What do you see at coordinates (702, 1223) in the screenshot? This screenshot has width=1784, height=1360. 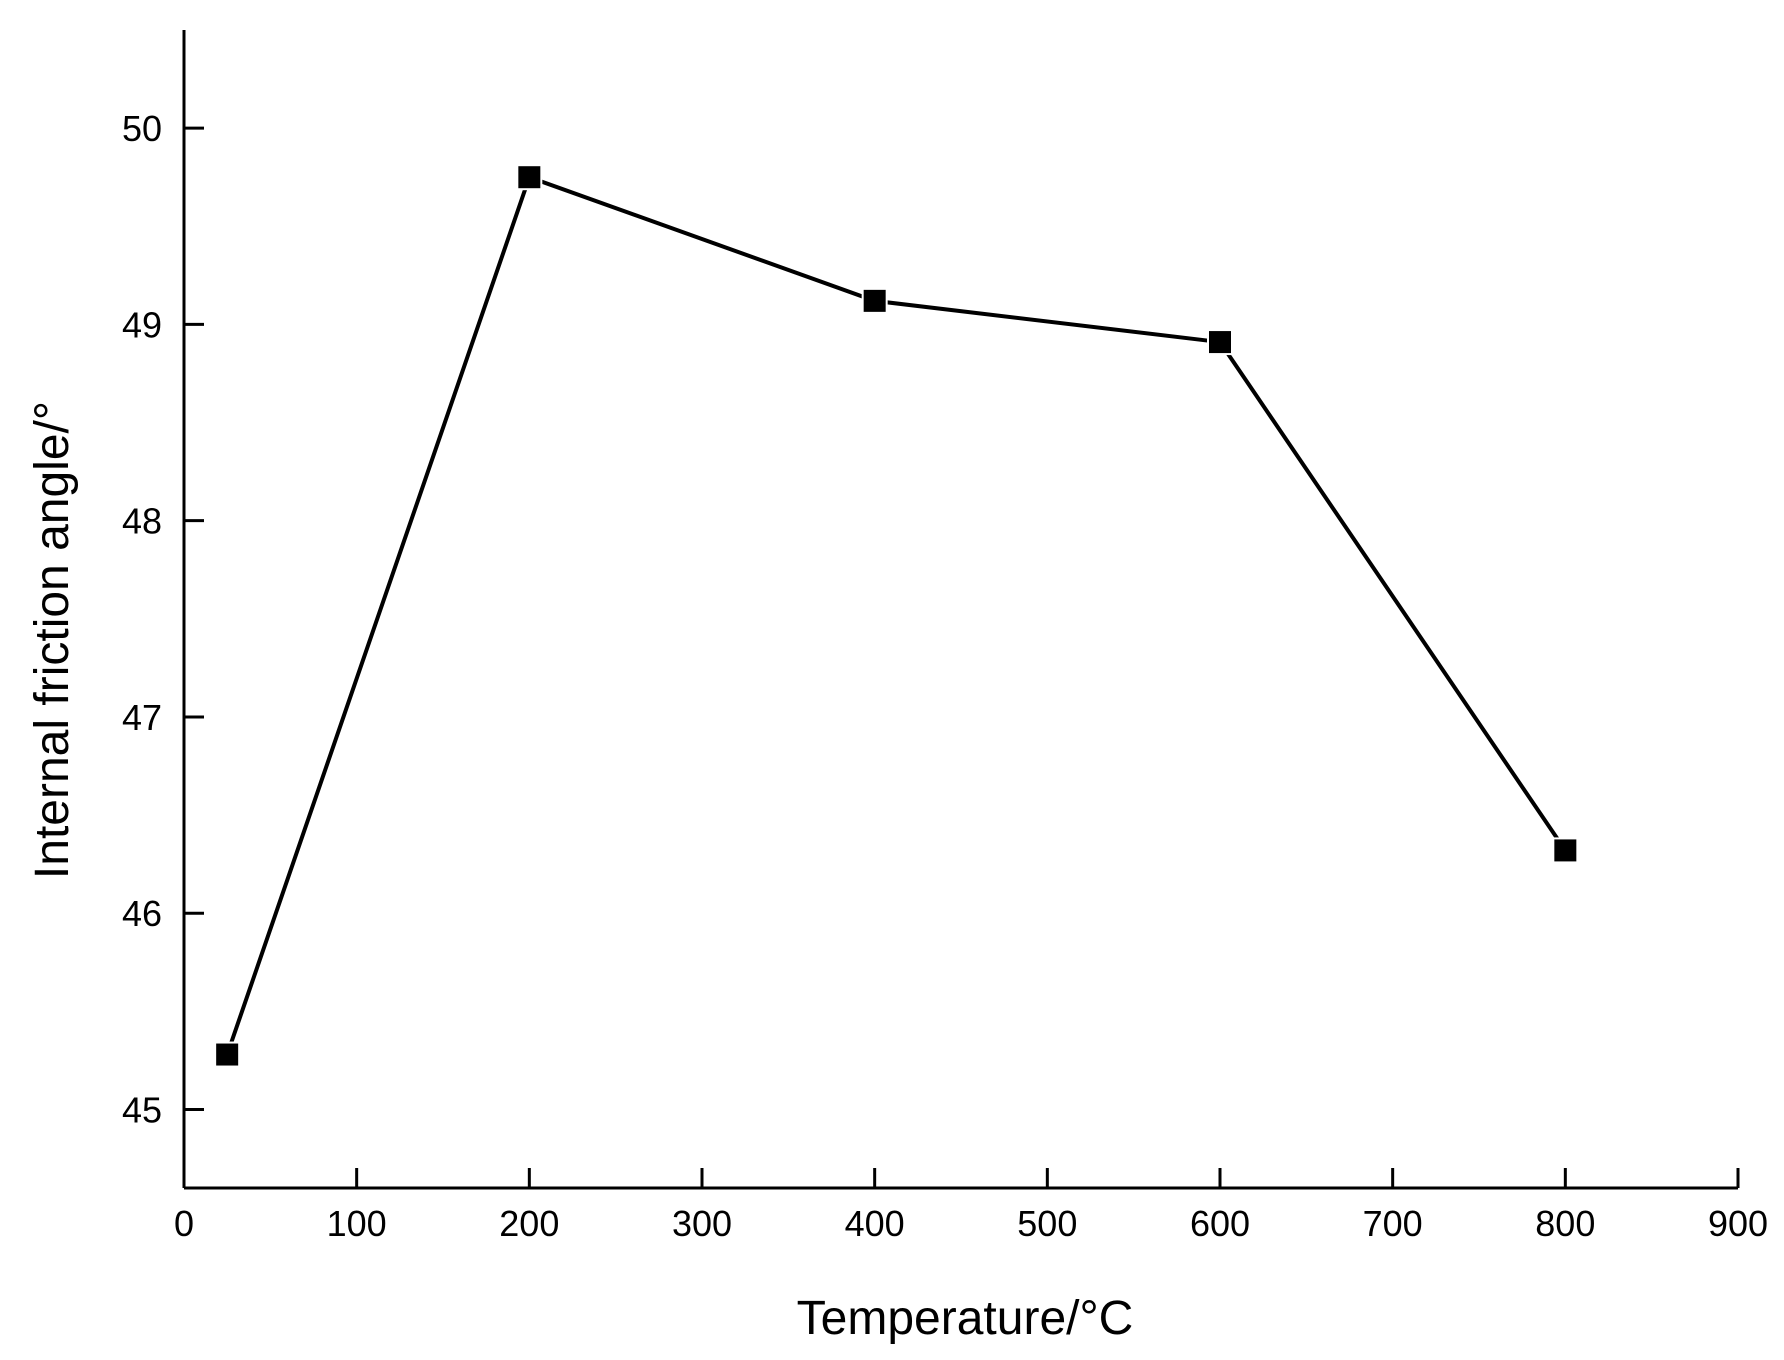 I see `x-tick-label: 300` at bounding box center [702, 1223].